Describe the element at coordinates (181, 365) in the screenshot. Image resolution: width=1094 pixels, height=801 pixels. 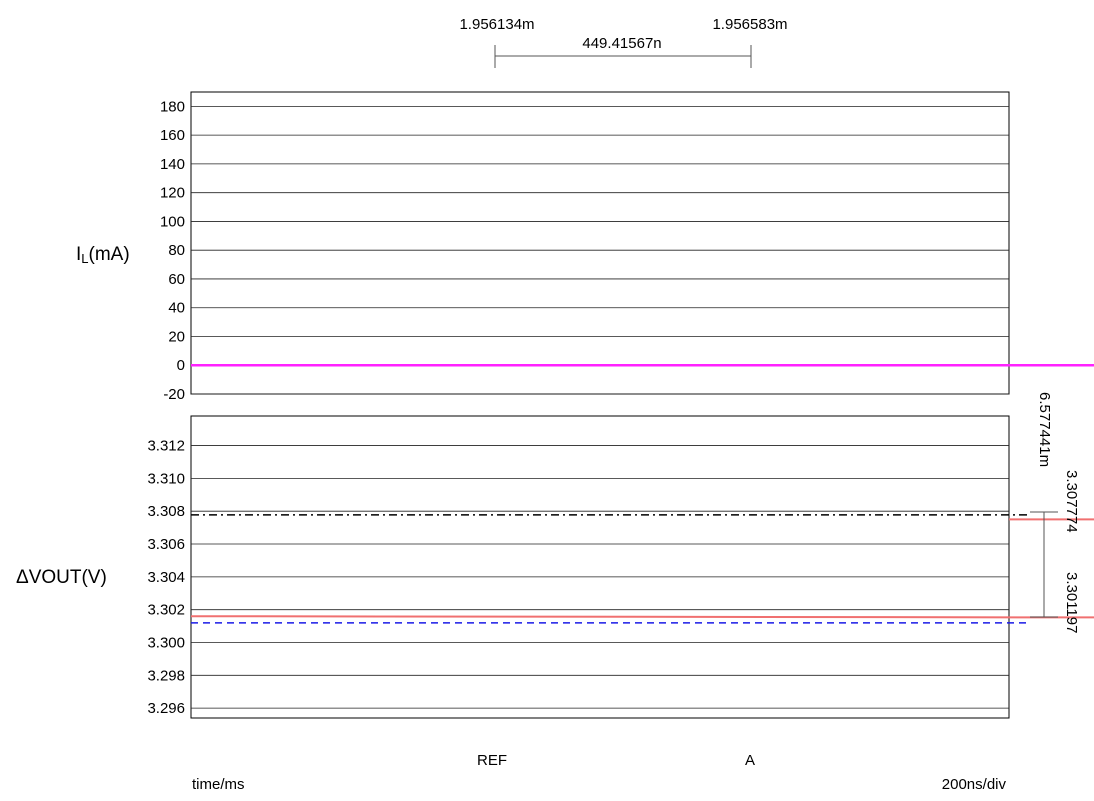
I see `y-tick-label: 0` at that location.